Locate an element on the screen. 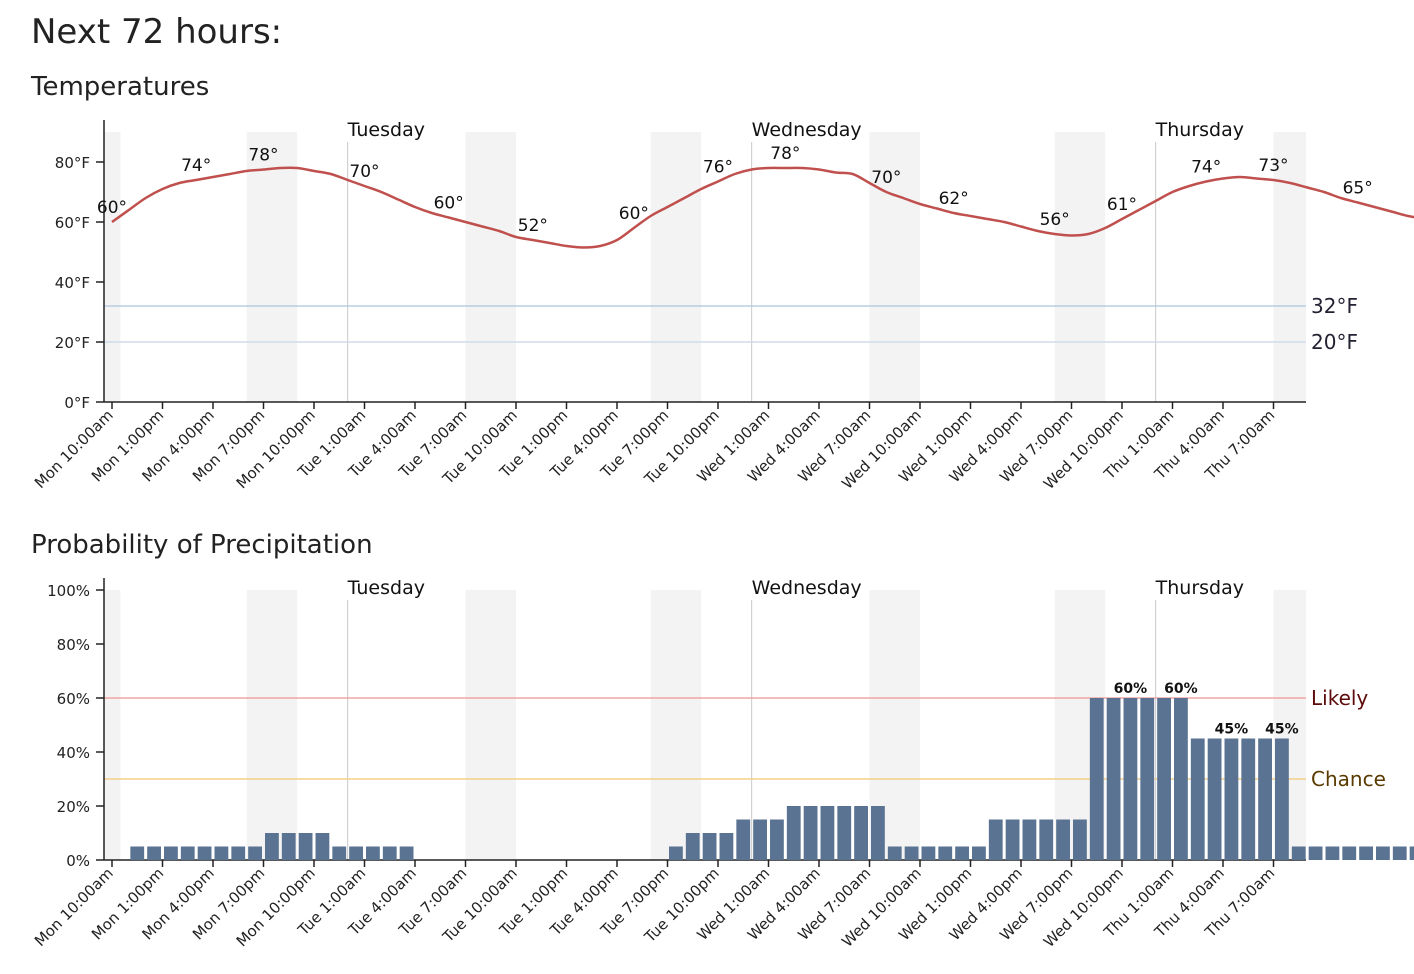  y-tick-label: 60% is located at coordinates (73, 699).